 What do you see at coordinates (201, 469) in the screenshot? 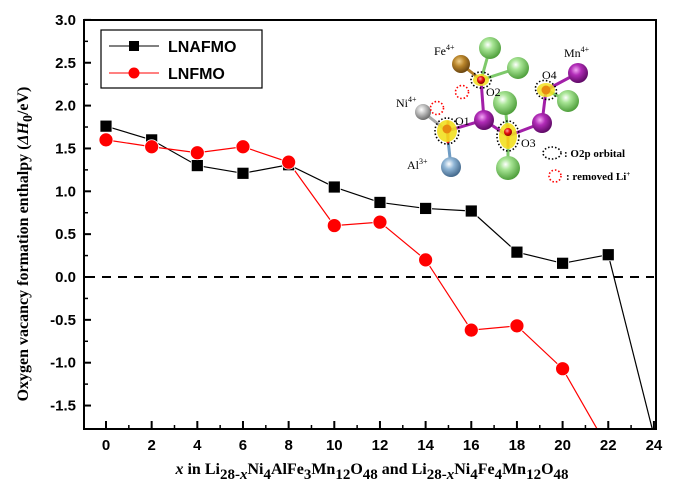
I see `axis-title-part: in Li` at bounding box center [201, 469].